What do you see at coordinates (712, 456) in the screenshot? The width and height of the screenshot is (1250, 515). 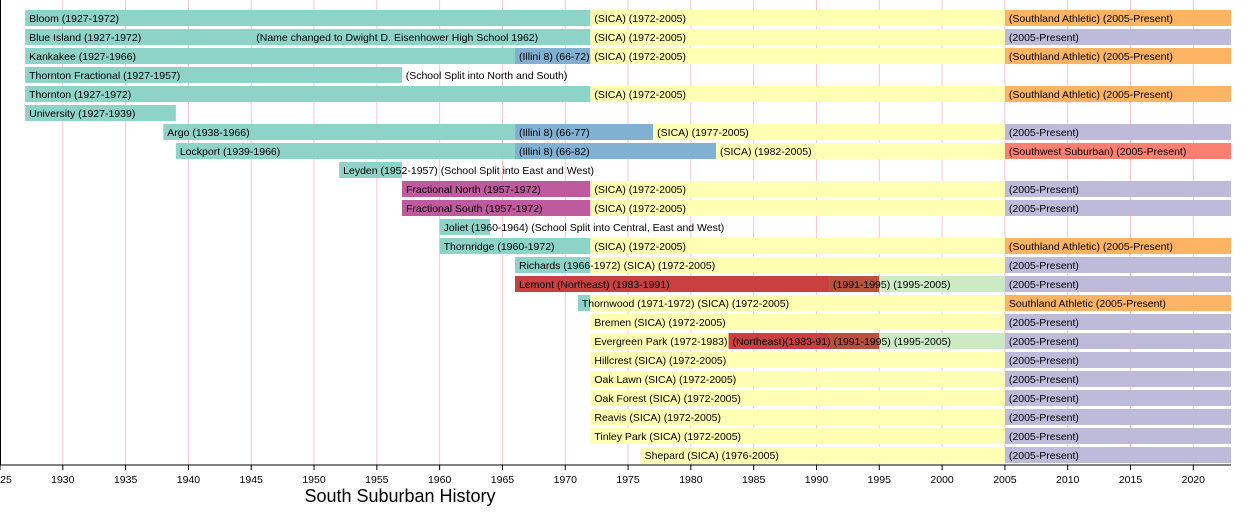 I see `bar-label: Shepard (SICA) (1976-2005)` at bounding box center [712, 456].